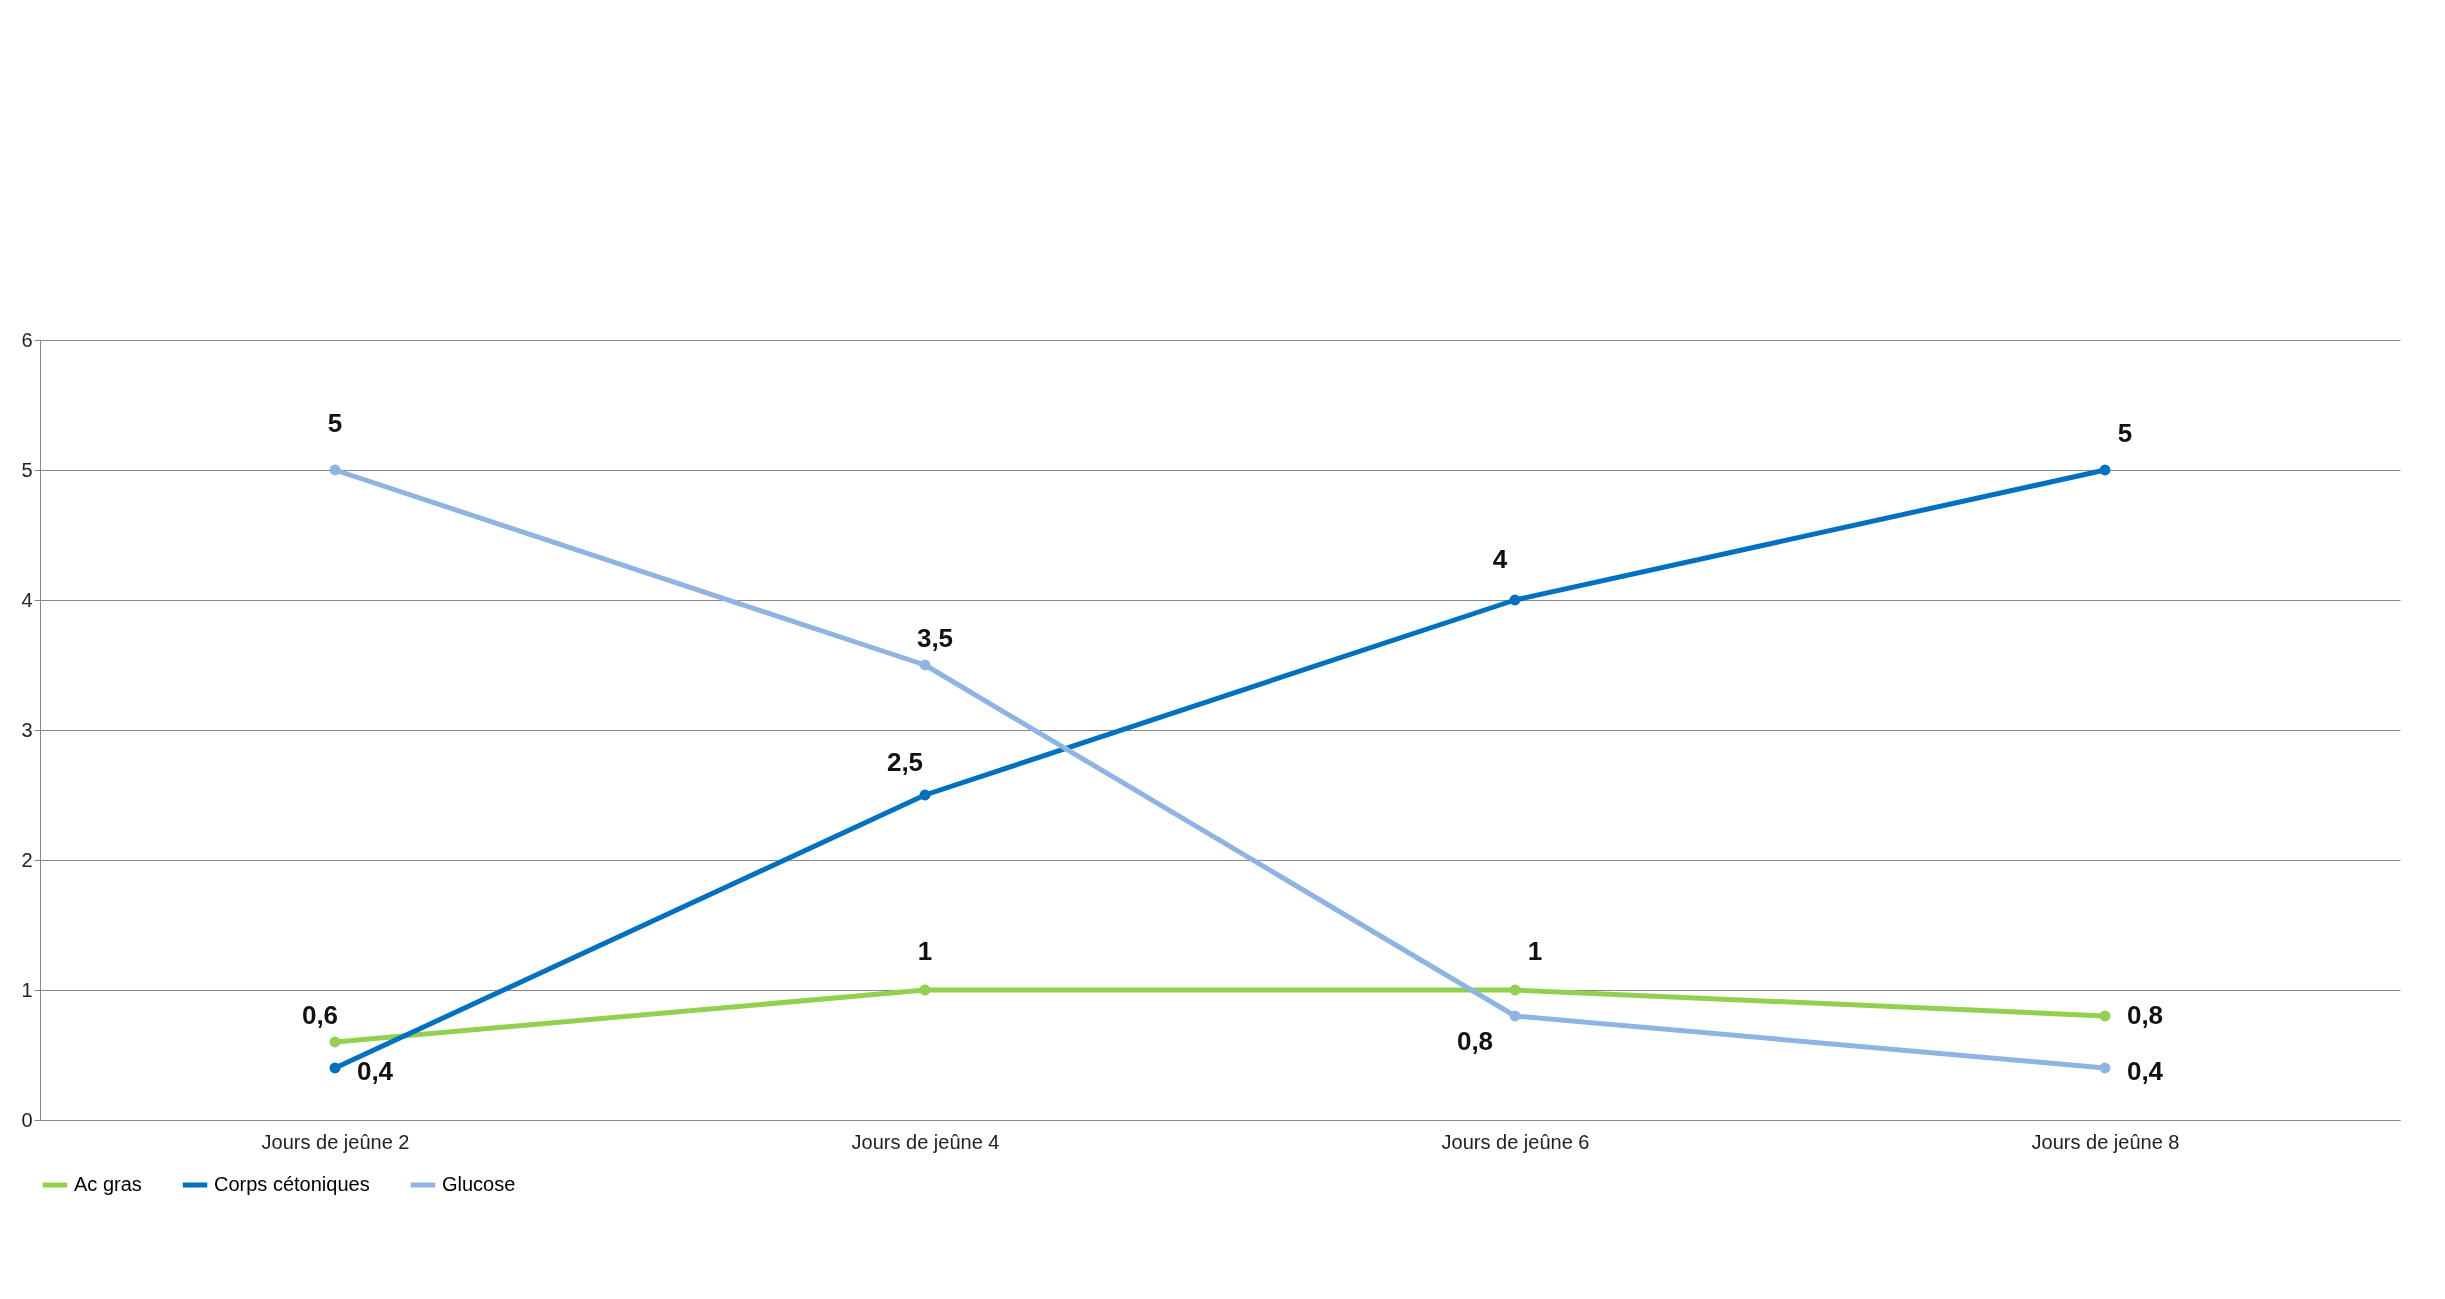 Image resolution: width=2445 pixels, height=1299 pixels. What do you see at coordinates (479, 1184) in the screenshot?
I see `legend-label: Glucose` at bounding box center [479, 1184].